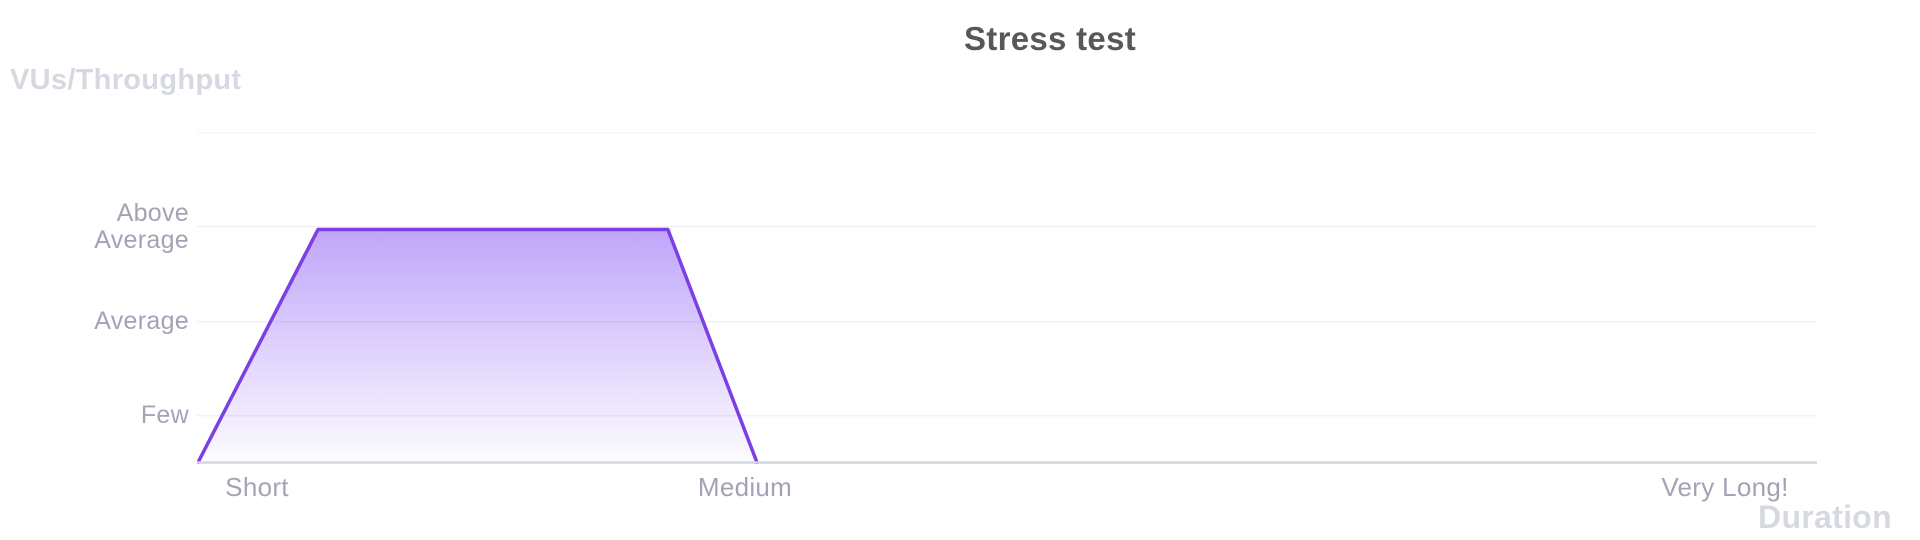 This screenshot has width=1920, height=540. Describe the element at coordinates (126, 80) in the screenshot. I see `y-axis-label: VUs/Throughput` at that location.